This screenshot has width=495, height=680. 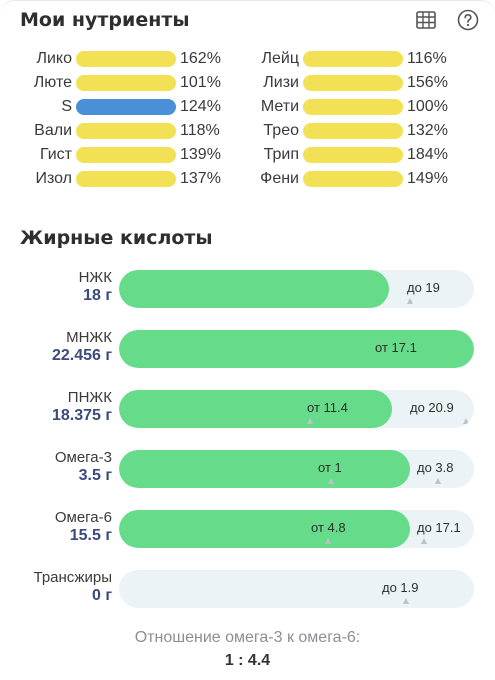 I want to click on nutrient-row: Лейц 116%, so click(x=347, y=59).